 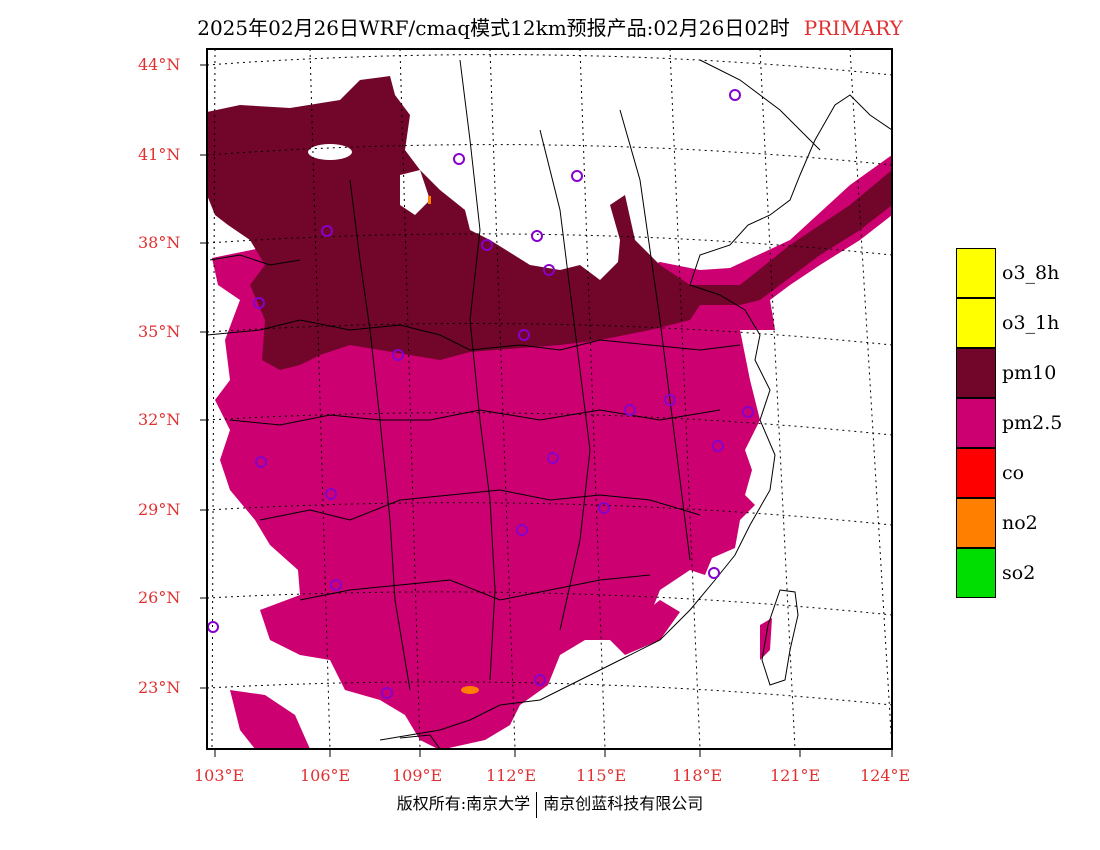 I want to click on legend-label: o3_8h, so click(x=1031, y=273).